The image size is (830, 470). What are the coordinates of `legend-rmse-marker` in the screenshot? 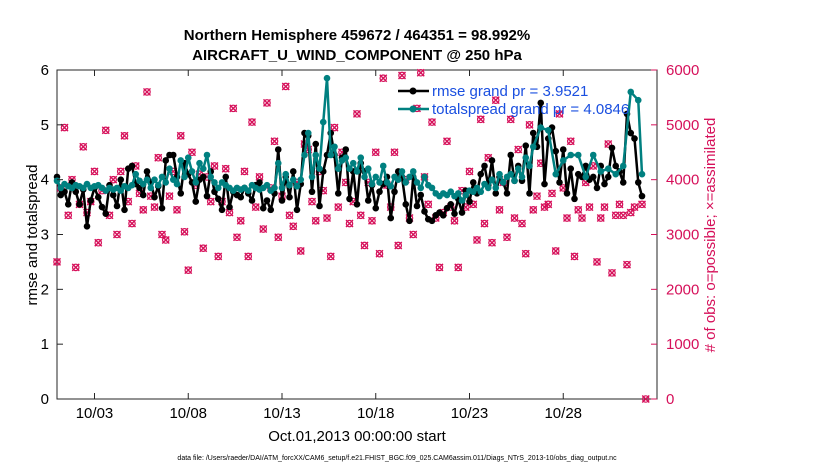 It's located at (413, 91).